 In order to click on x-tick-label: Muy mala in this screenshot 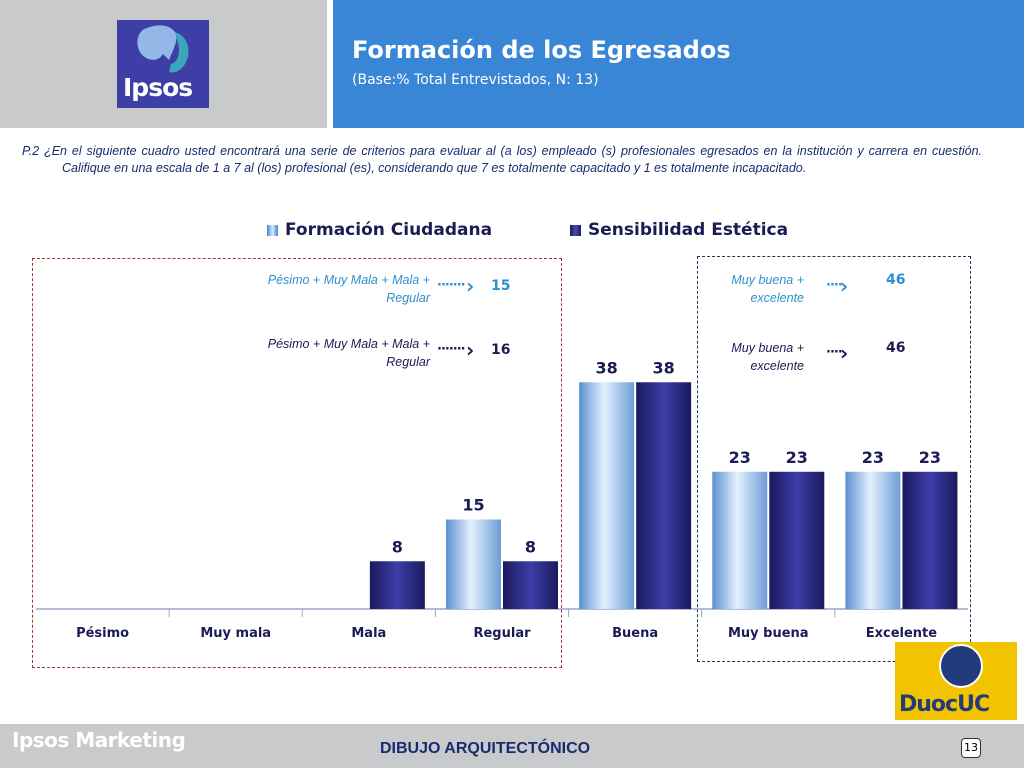, I will do `click(235, 633)`.